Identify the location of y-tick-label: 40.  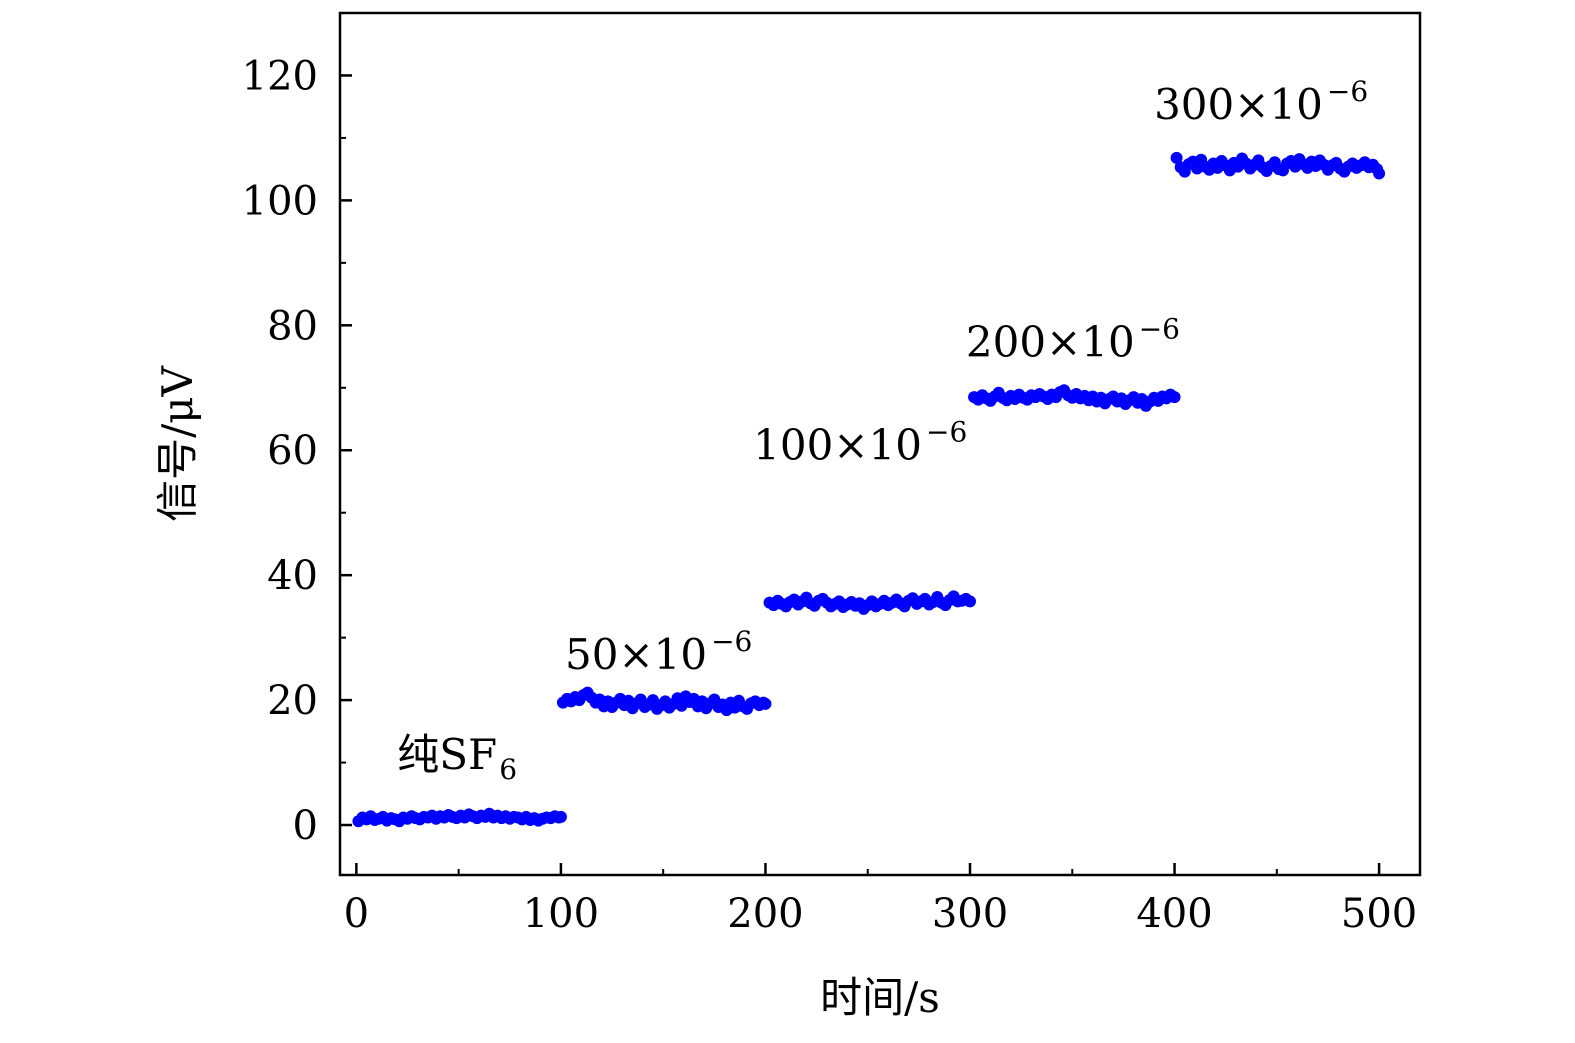
(292, 576).